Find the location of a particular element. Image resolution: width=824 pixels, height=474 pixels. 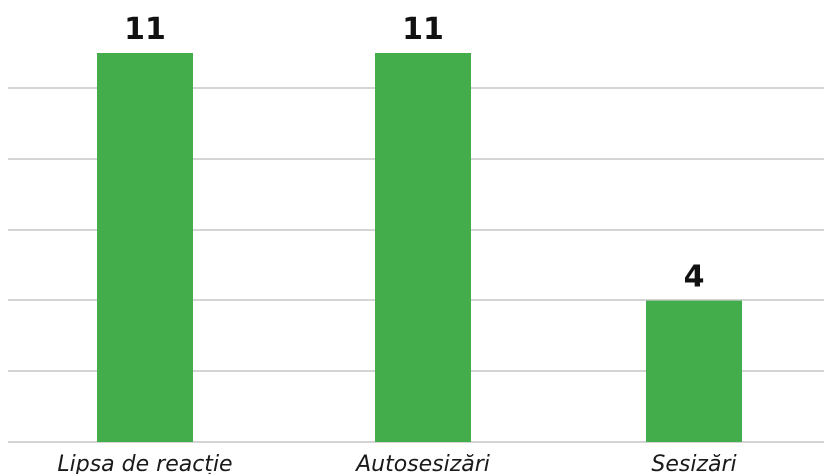

category-label: Lipsa de reacție is located at coordinates (144, 463).